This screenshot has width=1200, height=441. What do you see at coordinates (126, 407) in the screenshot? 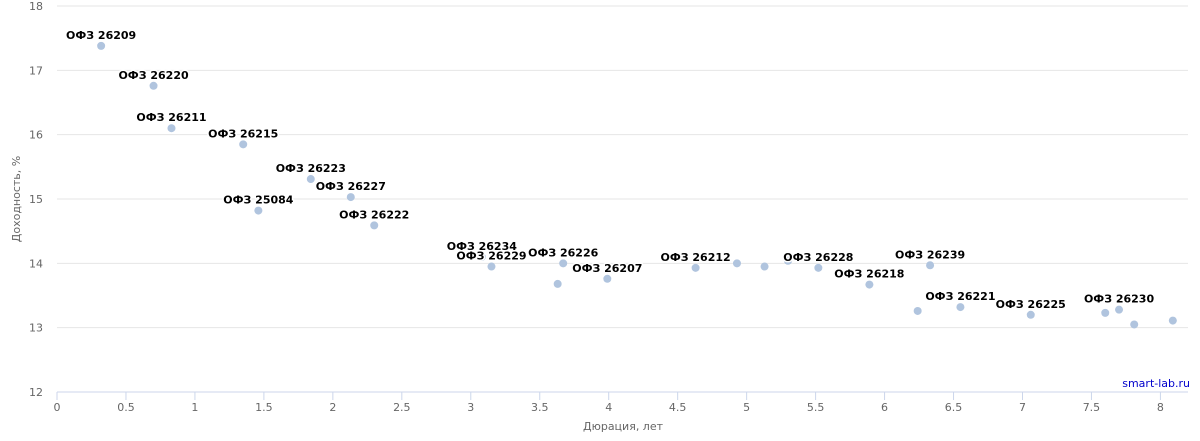
I see `x-tick-label: 0.5` at bounding box center [126, 407].